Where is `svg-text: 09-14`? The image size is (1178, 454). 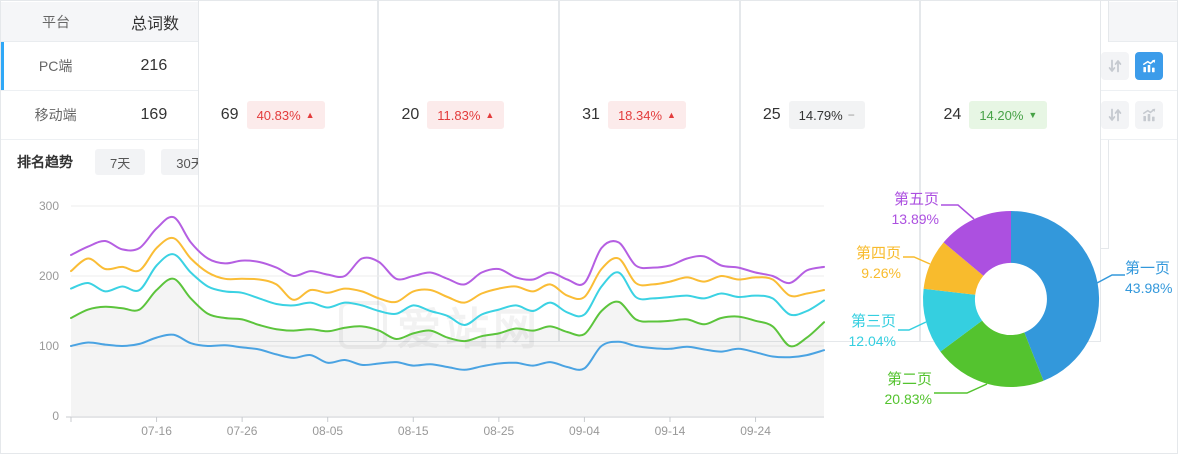
svg-text: 09-14 is located at coordinates (670, 431).